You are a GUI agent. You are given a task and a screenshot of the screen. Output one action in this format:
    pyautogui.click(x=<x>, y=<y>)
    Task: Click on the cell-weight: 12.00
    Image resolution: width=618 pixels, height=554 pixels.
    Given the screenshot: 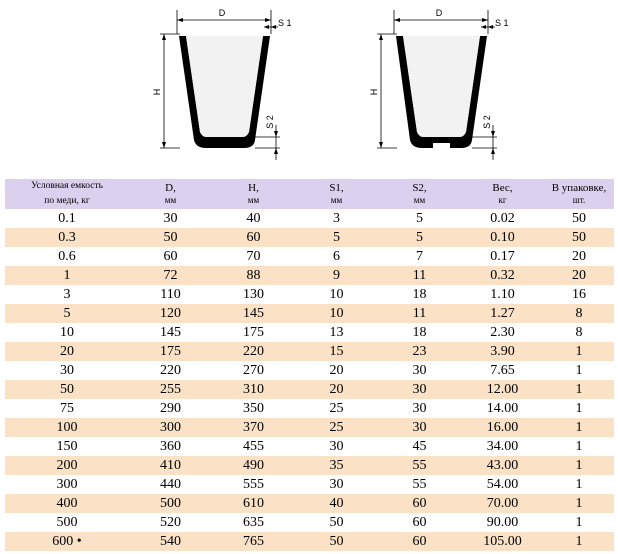 What is the action you would take?
    pyautogui.click(x=502, y=389)
    